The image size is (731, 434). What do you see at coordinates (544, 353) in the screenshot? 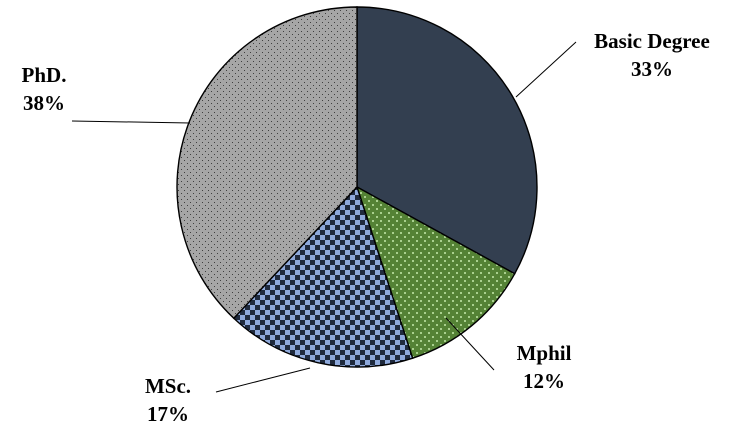
I see `slice-label: Mphil` at bounding box center [544, 353].